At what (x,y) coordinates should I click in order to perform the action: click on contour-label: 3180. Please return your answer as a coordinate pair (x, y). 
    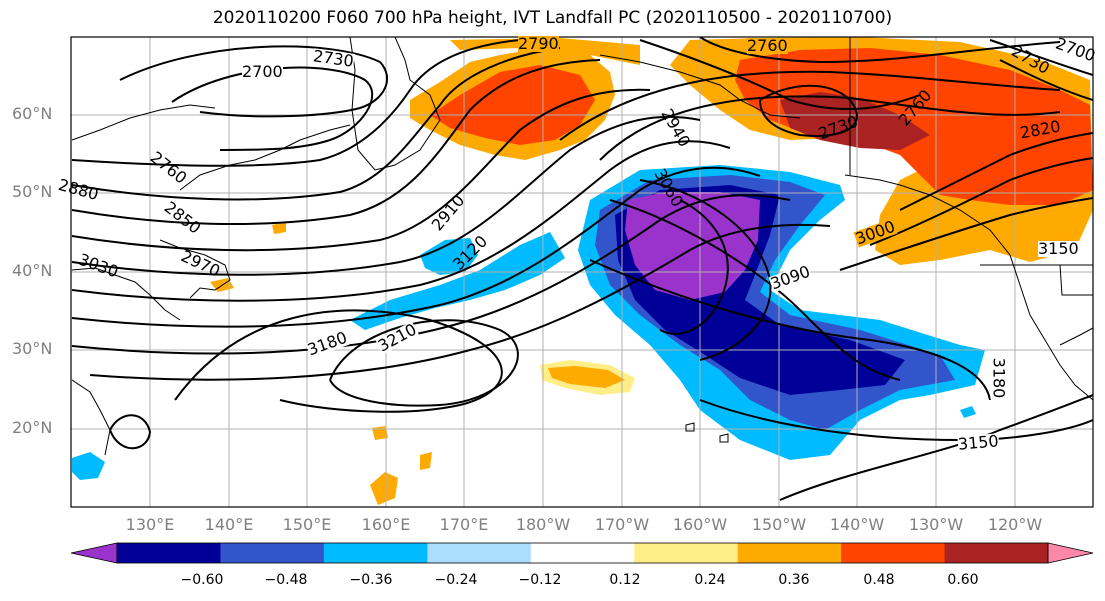
    Looking at the image, I should click on (999, 378).